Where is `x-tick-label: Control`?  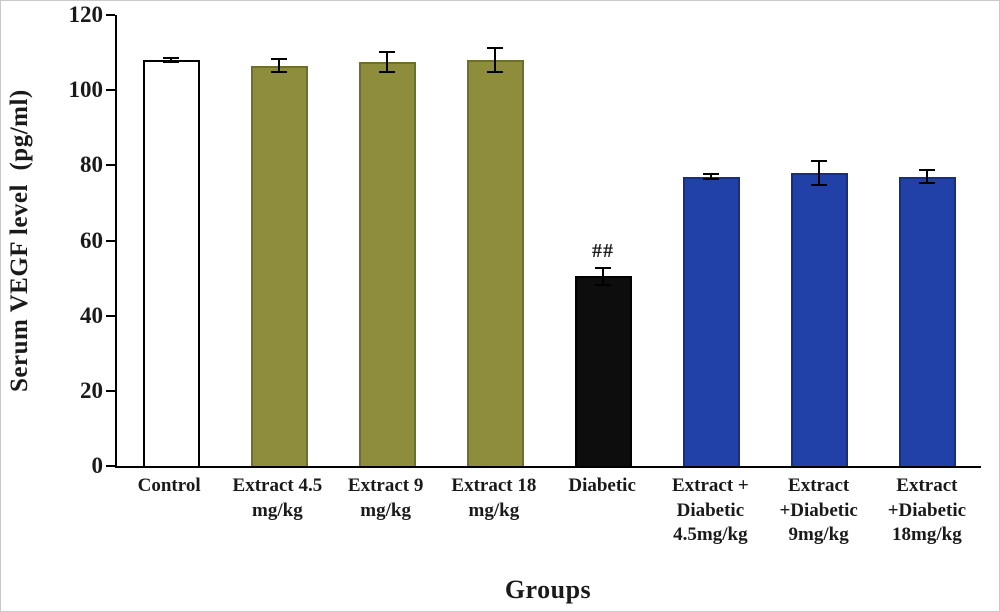
x-tick-label: Control is located at coordinates (169, 485).